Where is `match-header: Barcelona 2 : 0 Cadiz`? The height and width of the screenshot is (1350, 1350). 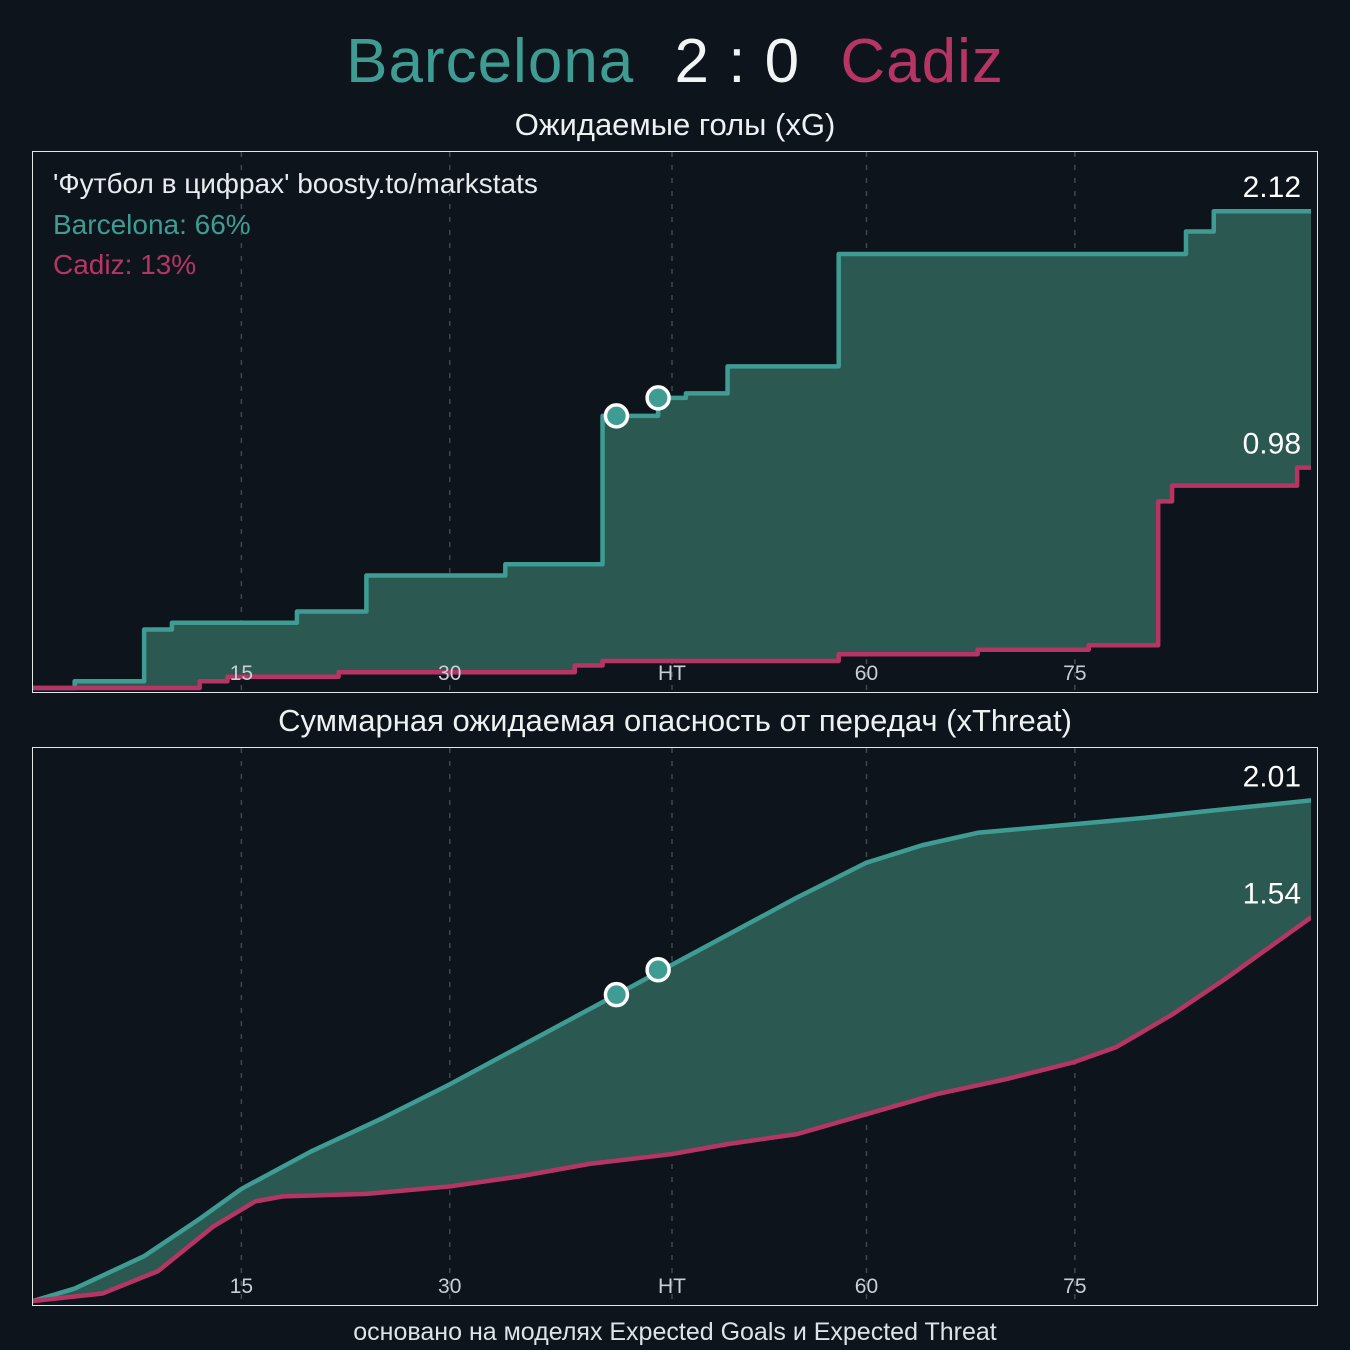
match-header: Barcelona 2 : 0 Cadiz is located at coordinates (675, 48).